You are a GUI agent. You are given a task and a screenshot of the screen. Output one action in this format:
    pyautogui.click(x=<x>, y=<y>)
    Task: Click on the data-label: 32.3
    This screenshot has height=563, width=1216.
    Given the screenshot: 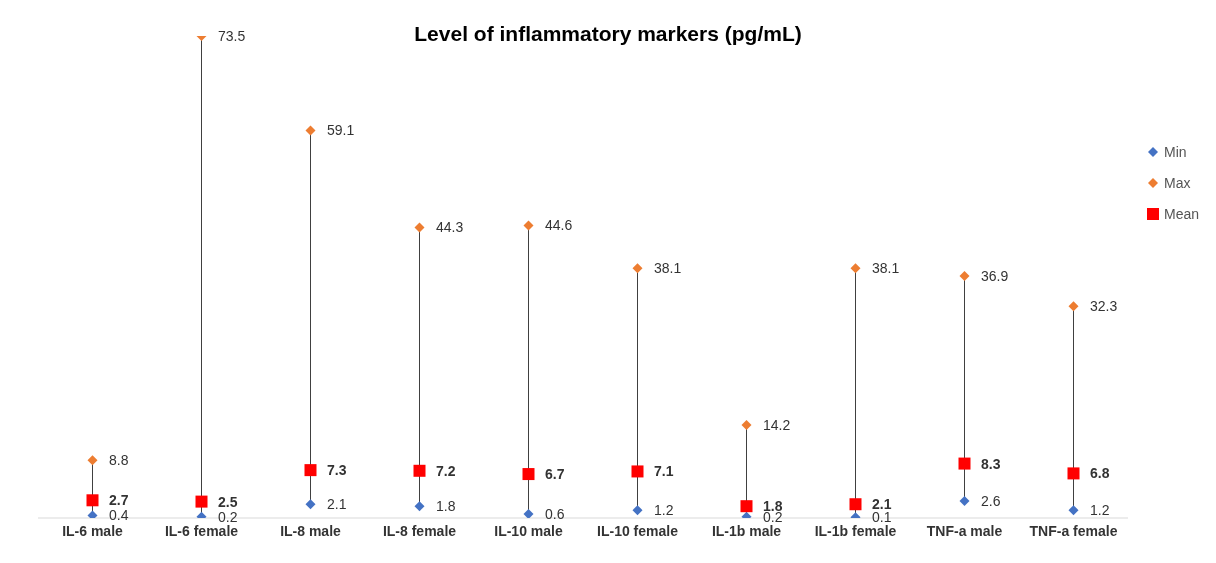 What is the action you would take?
    pyautogui.click(x=1104, y=306)
    